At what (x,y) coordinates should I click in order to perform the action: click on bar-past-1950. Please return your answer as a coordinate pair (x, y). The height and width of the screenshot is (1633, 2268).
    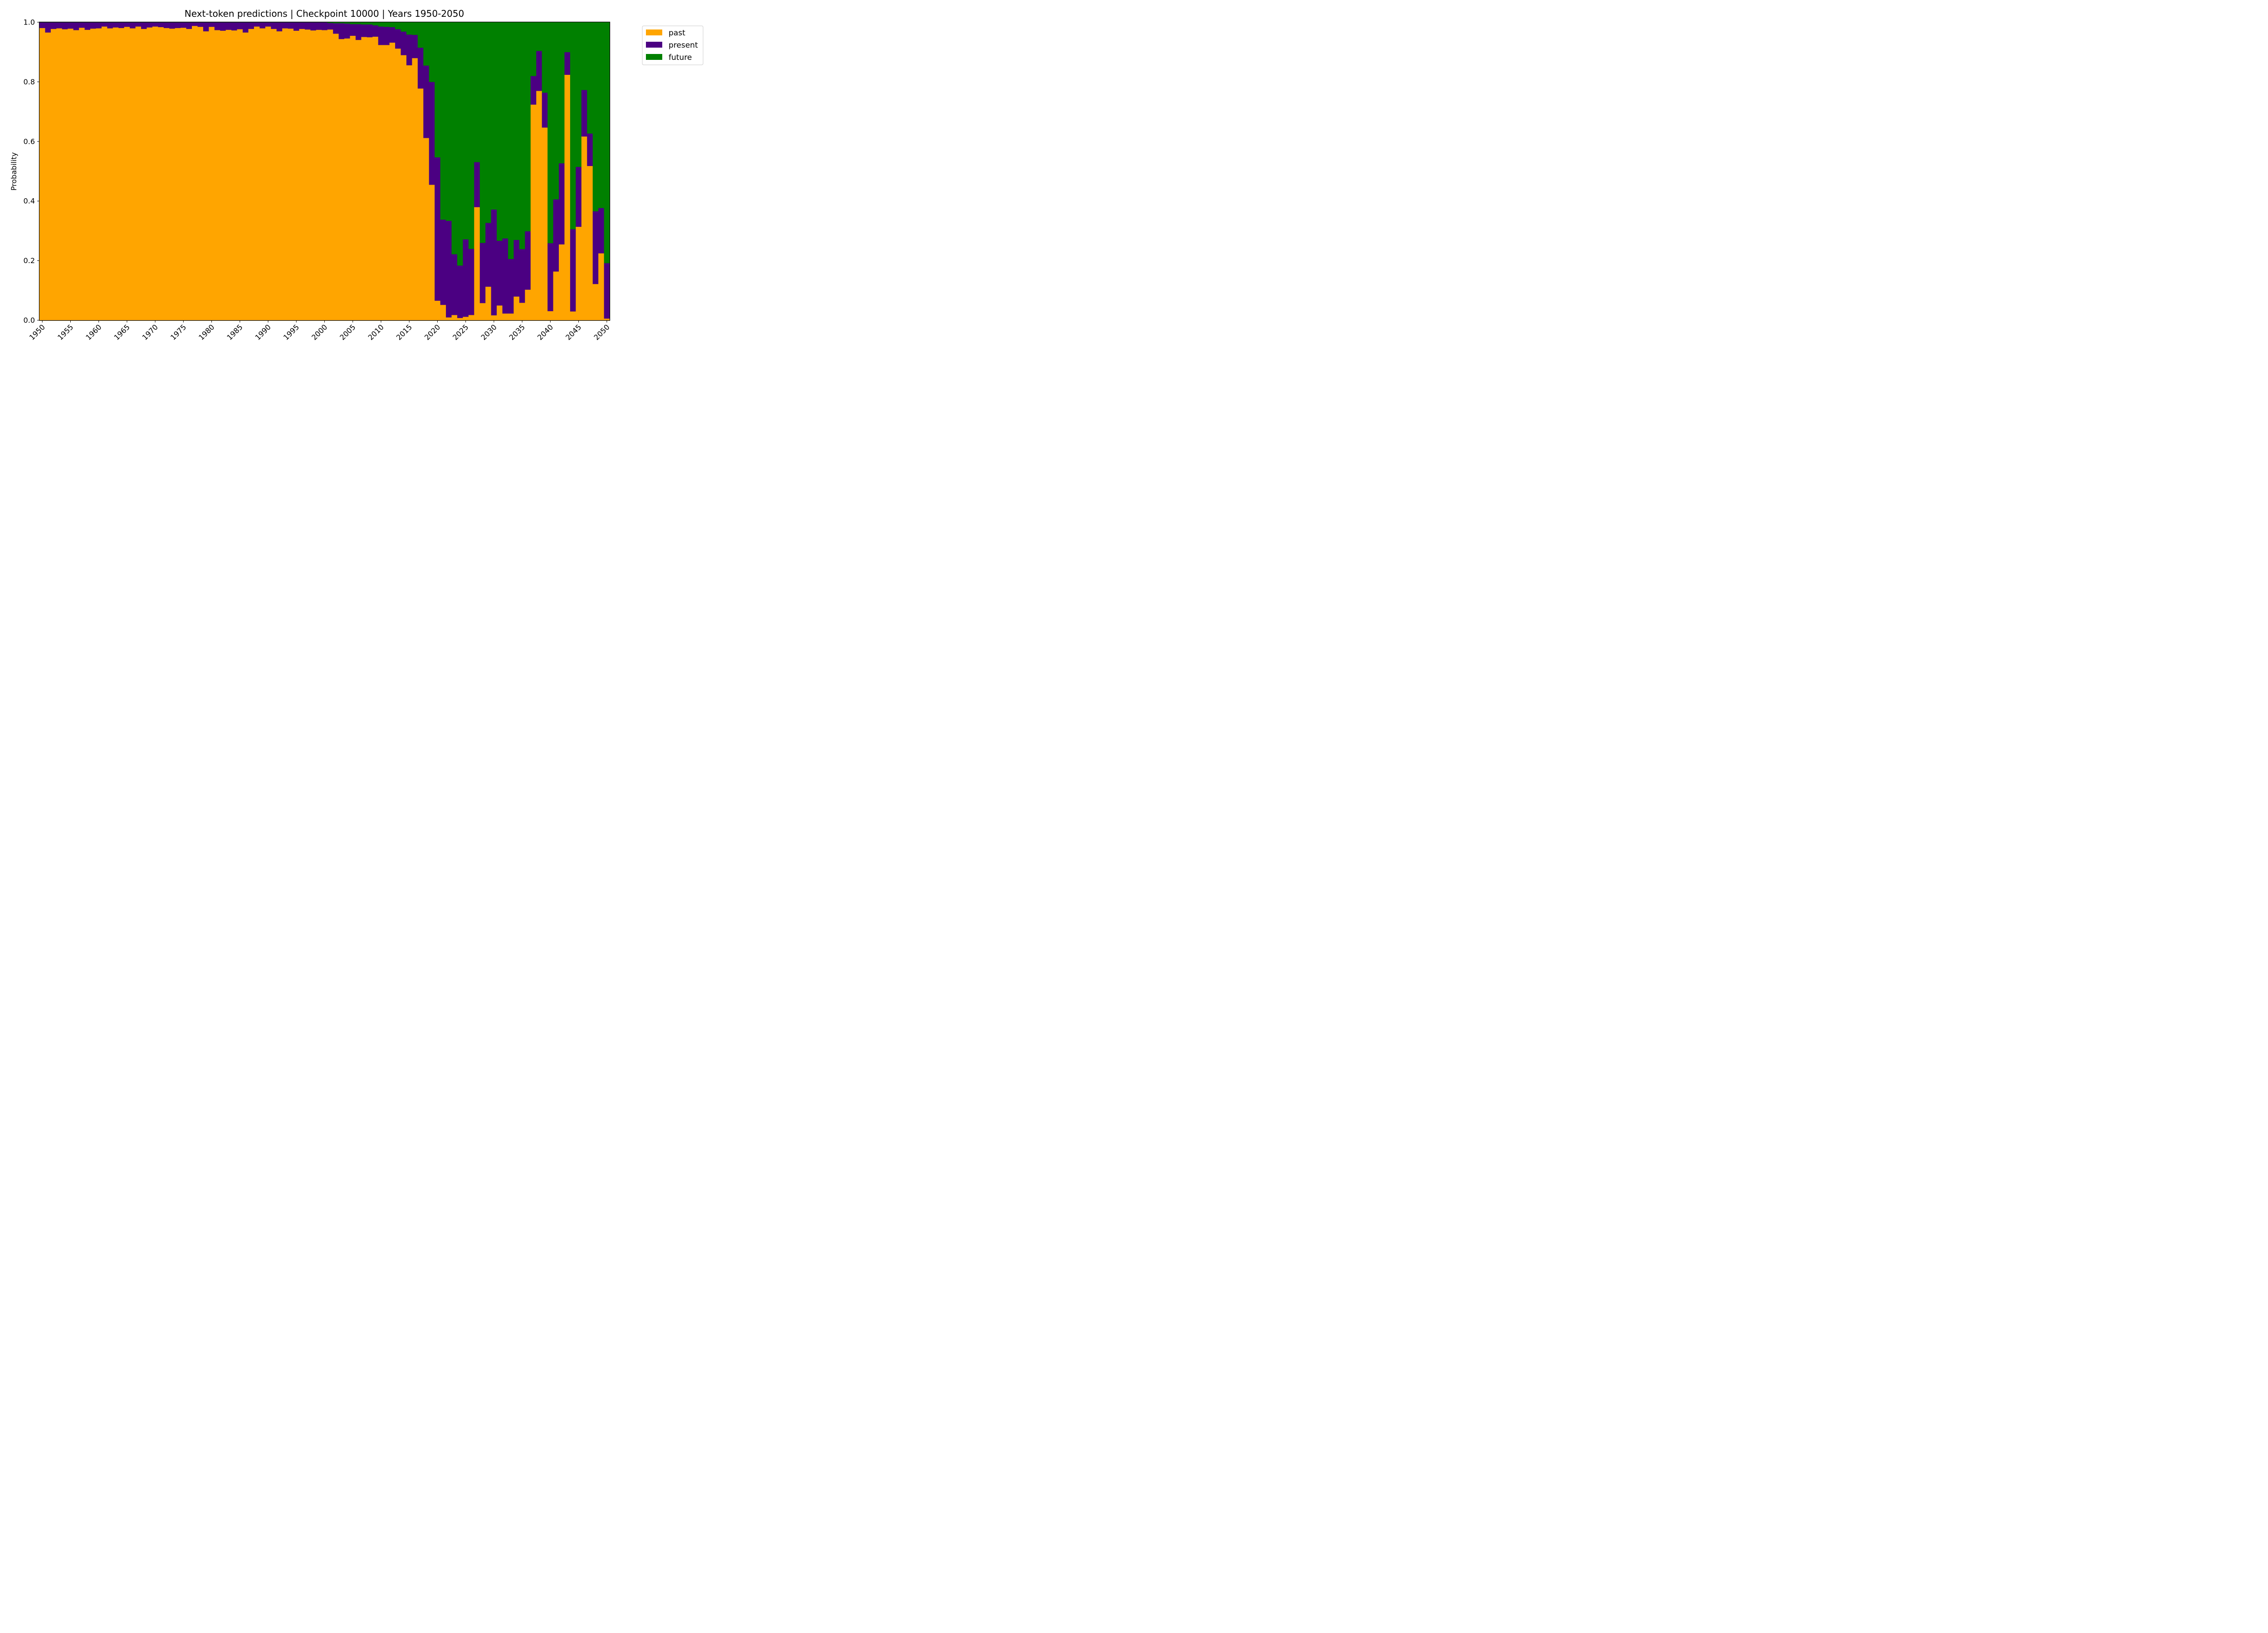
    Looking at the image, I should click on (43, 174).